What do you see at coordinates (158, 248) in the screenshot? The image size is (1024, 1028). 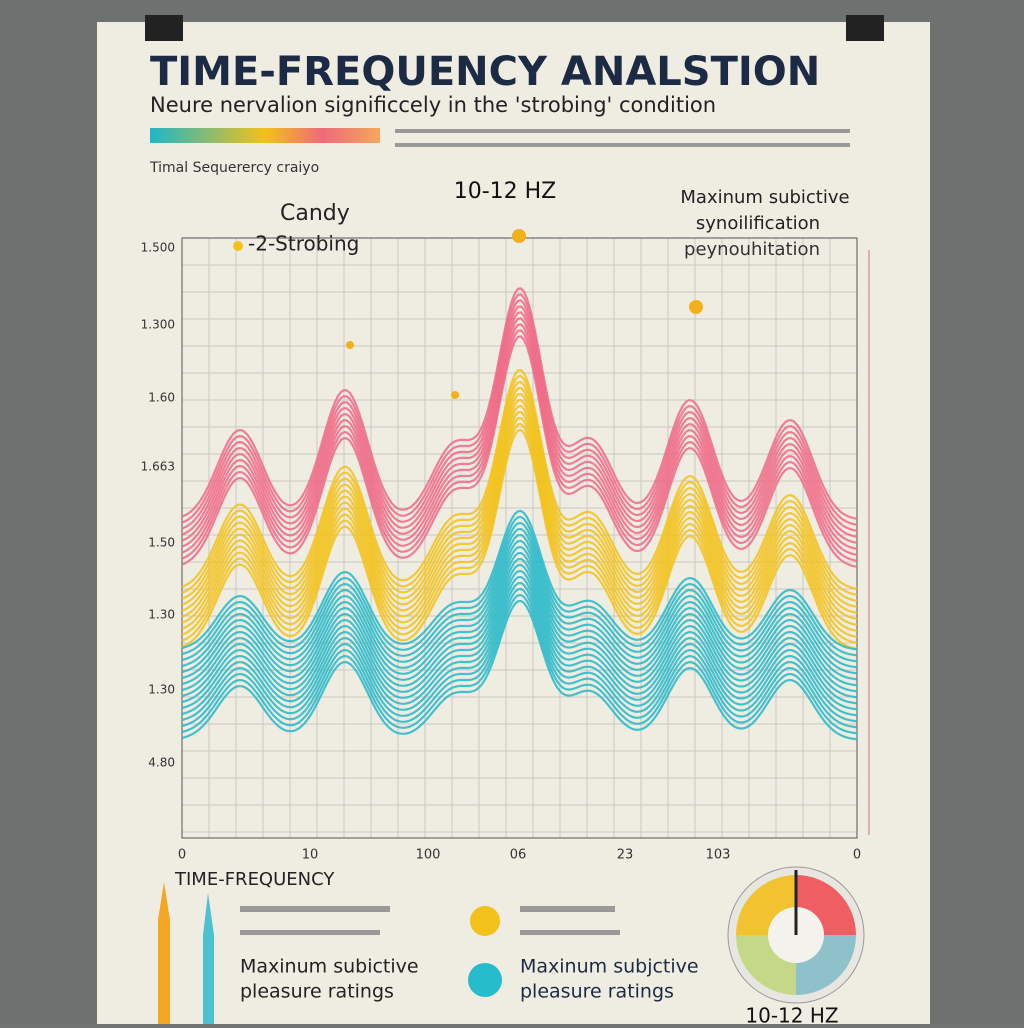 I see `y-tick-label: 1.500` at bounding box center [158, 248].